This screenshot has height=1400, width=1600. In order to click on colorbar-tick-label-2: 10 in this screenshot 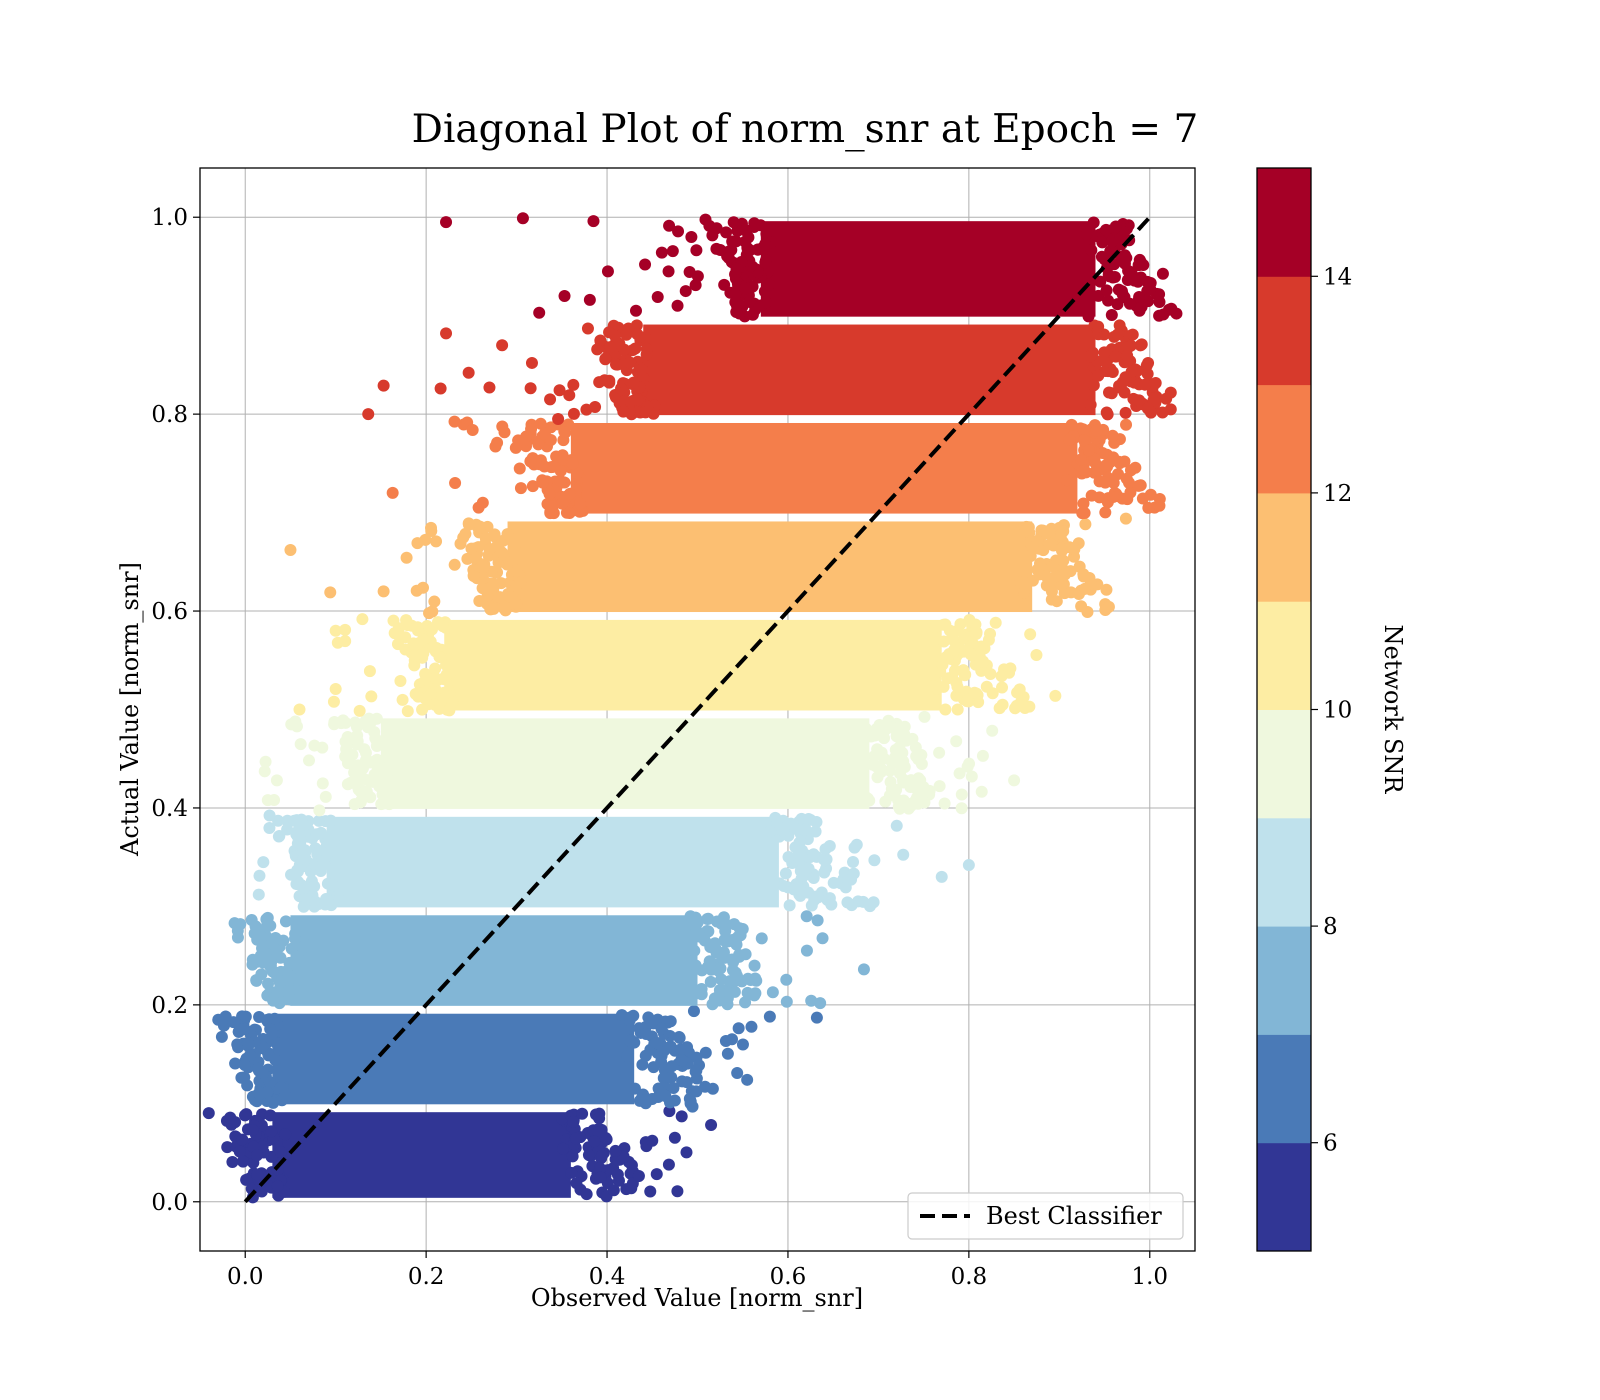, I will do `click(1337, 711)`.